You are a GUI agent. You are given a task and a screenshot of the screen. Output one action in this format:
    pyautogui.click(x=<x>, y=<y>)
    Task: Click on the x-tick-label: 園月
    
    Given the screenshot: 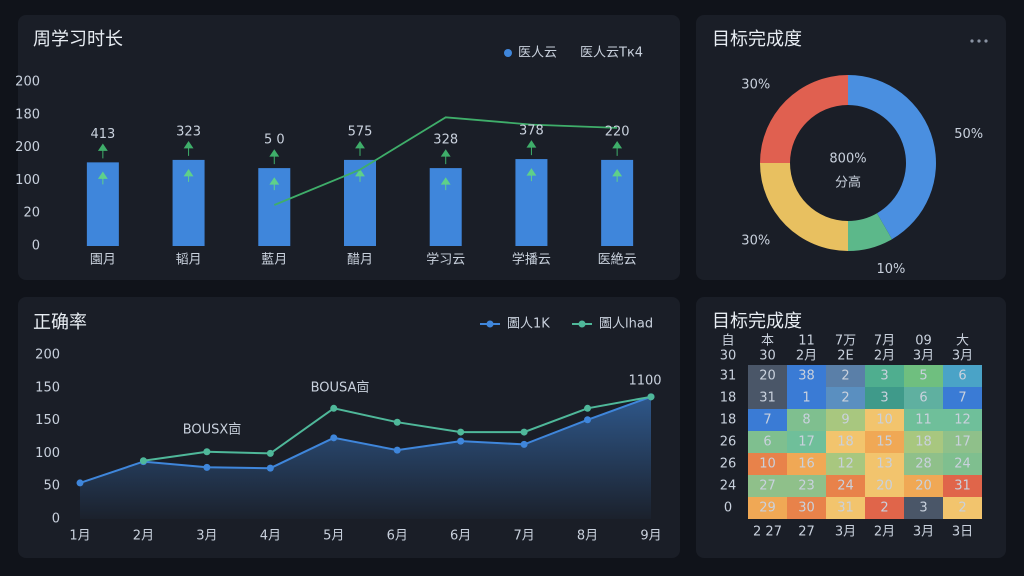 What is the action you would take?
    pyautogui.click(x=103, y=260)
    